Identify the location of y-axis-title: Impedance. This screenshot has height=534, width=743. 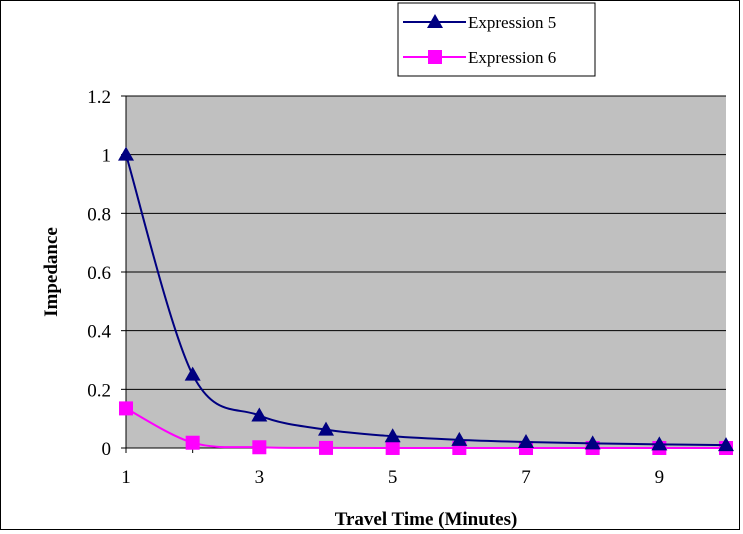
(51, 272).